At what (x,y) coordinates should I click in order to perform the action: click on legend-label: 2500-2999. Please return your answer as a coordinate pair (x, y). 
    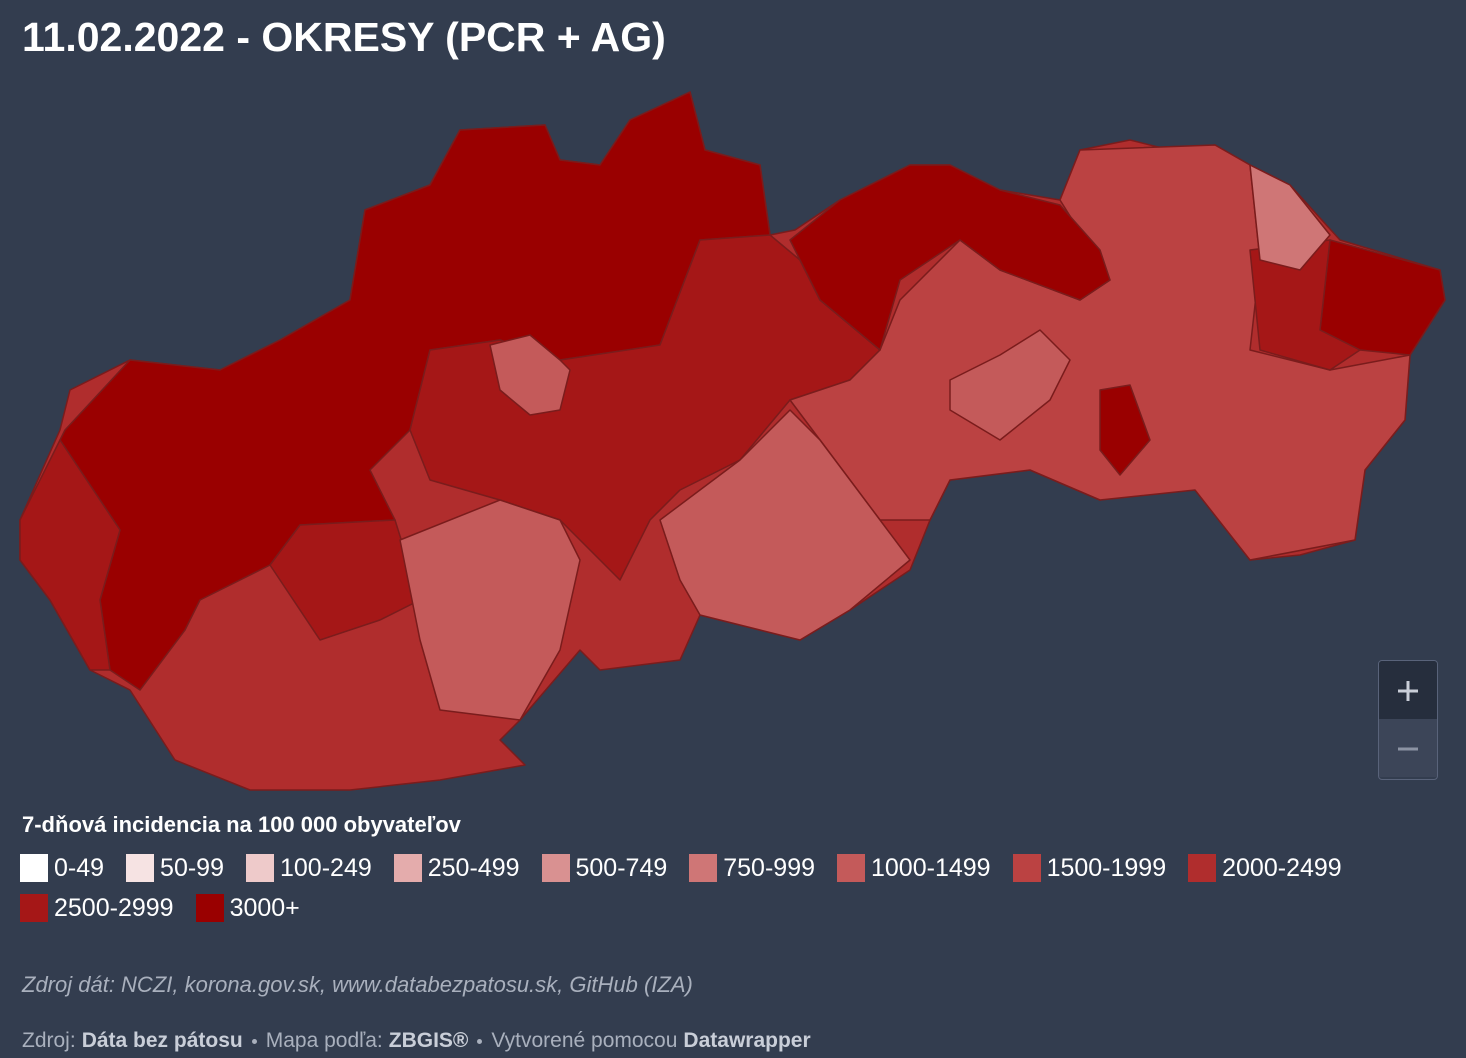
    Looking at the image, I should click on (114, 907).